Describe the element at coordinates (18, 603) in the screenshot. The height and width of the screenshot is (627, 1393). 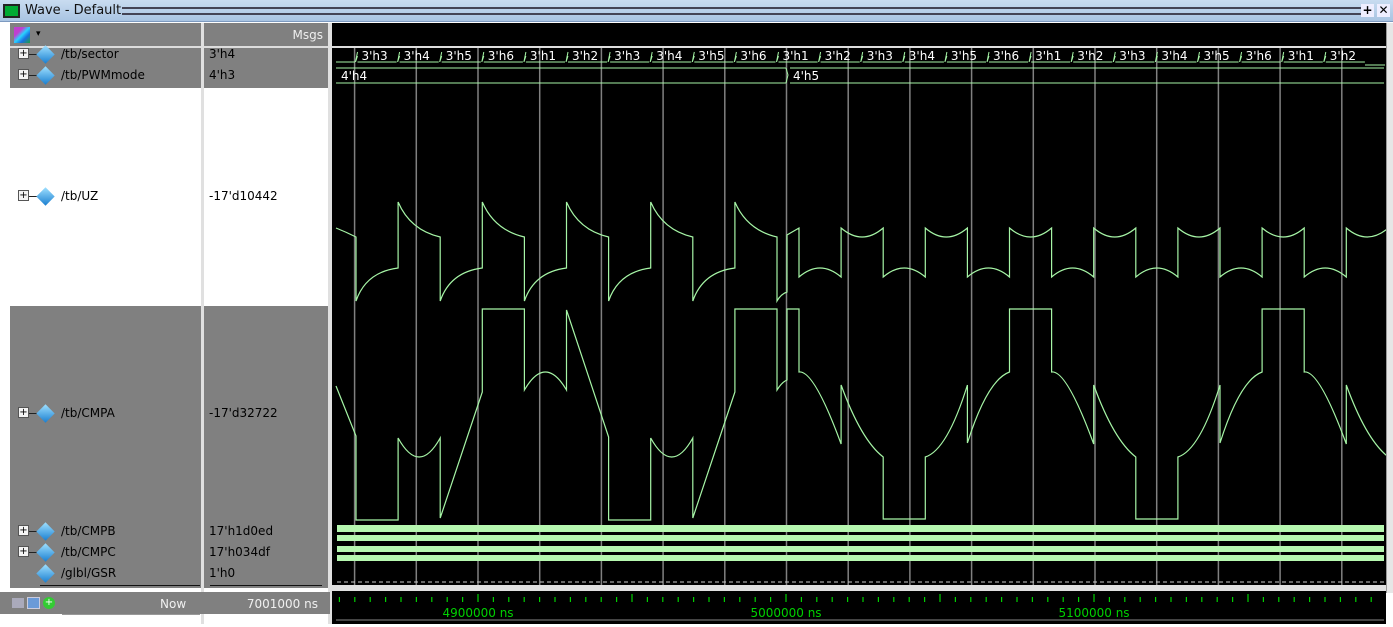
I see `cursor-add-icon` at that location.